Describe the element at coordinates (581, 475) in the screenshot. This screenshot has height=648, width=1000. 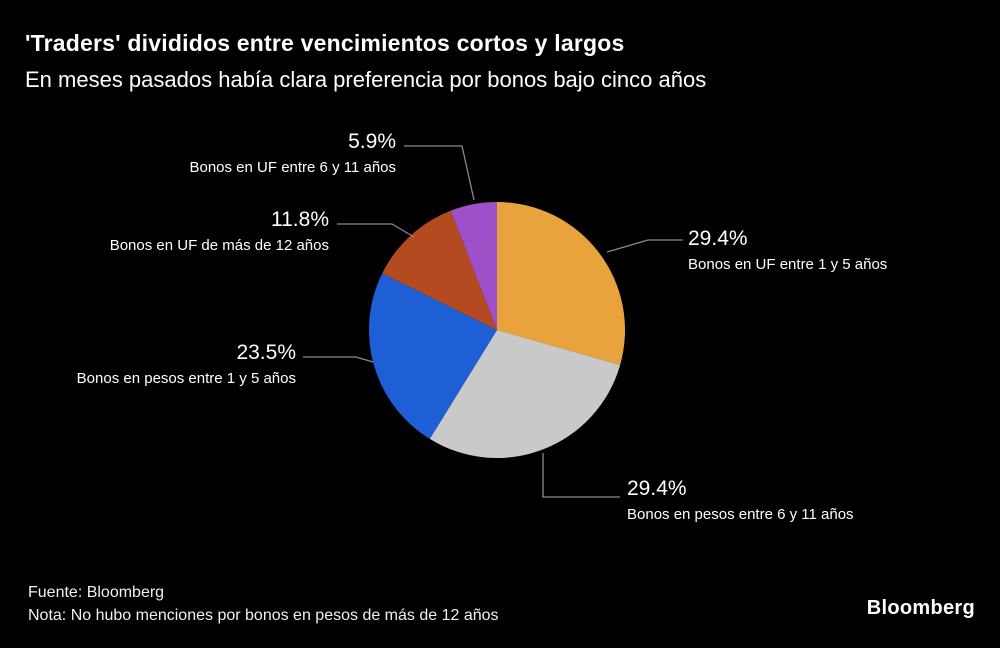
I see `leader-line-gray` at that location.